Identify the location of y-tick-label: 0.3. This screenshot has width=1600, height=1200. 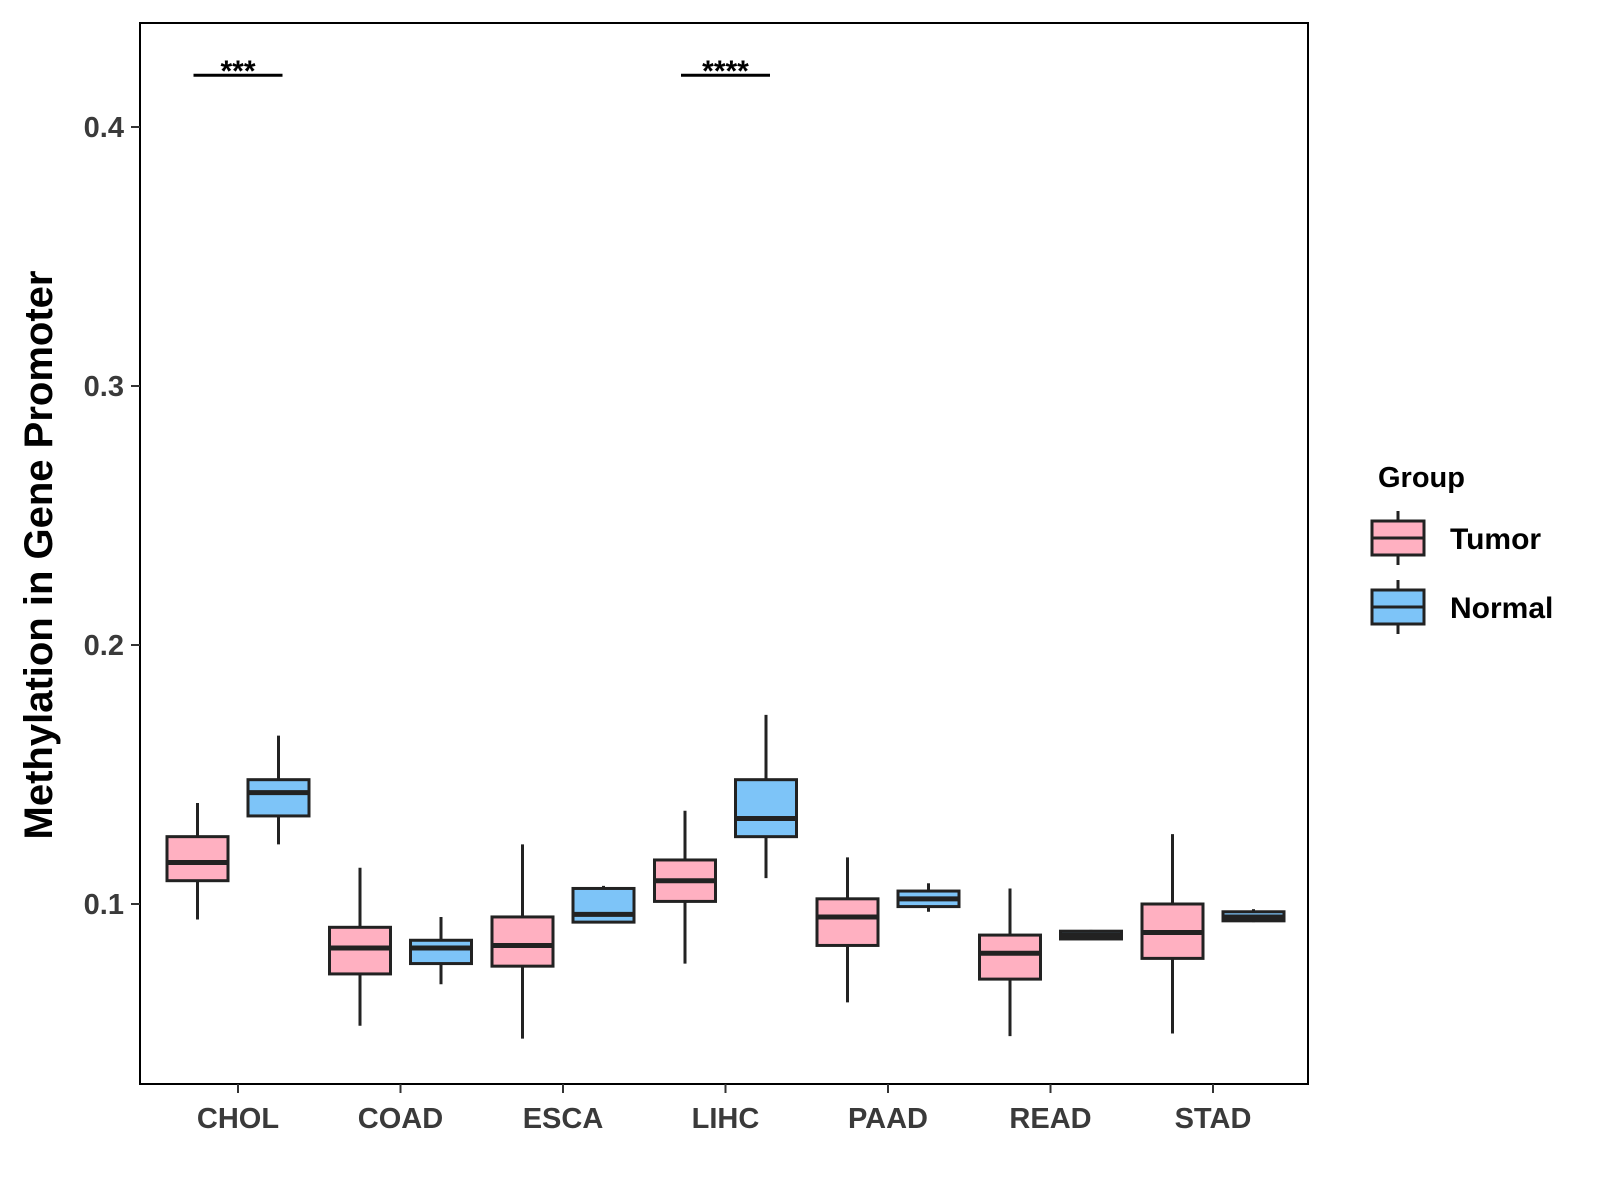
(104, 387).